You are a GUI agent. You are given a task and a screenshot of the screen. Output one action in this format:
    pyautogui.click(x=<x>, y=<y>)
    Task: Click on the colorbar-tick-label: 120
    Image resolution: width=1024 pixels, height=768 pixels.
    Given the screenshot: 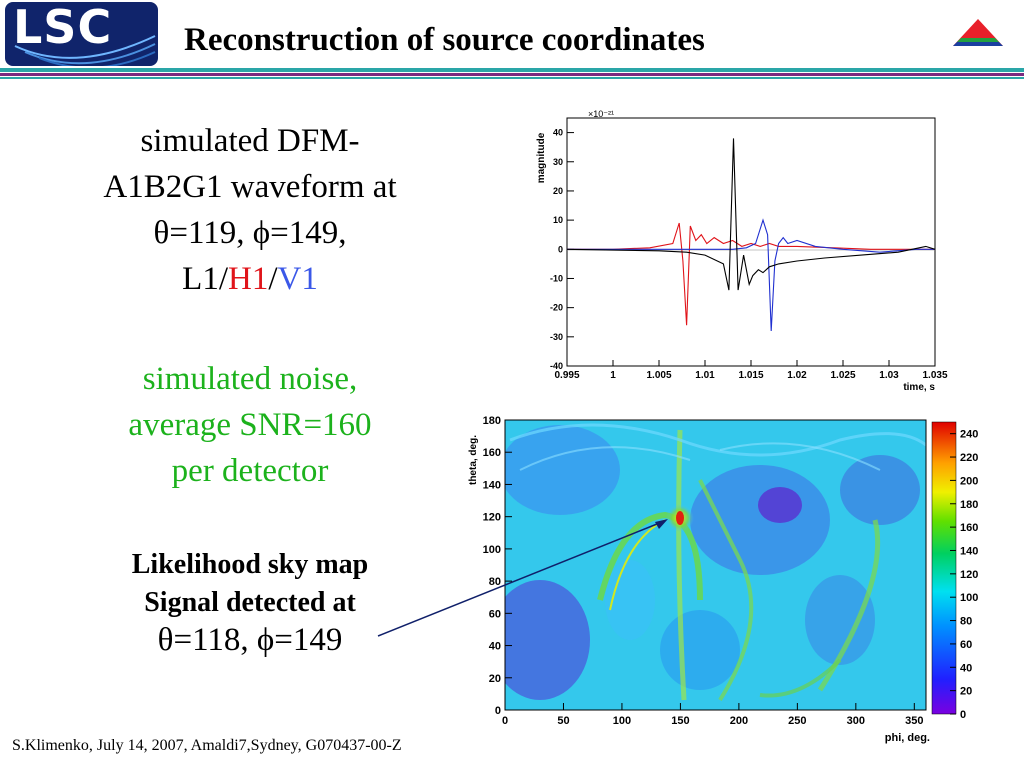 What is the action you would take?
    pyautogui.click(x=969, y=575)
    